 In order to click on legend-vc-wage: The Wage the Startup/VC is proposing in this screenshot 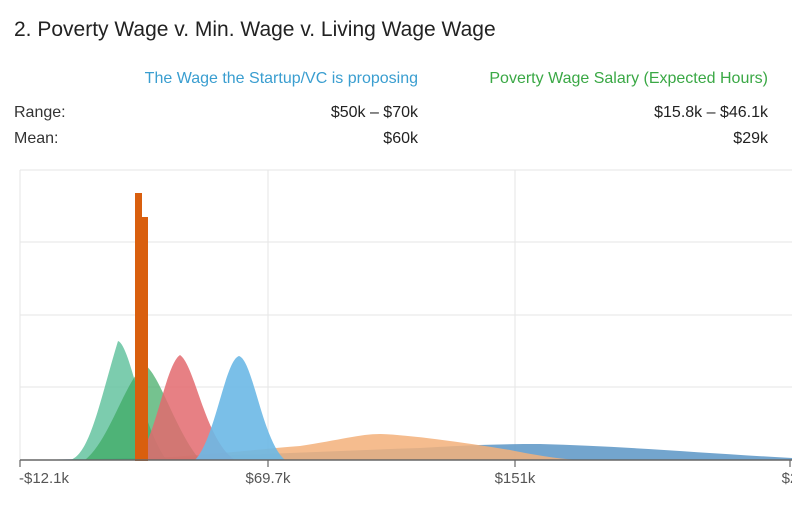, I will do `click(281, 78)`.